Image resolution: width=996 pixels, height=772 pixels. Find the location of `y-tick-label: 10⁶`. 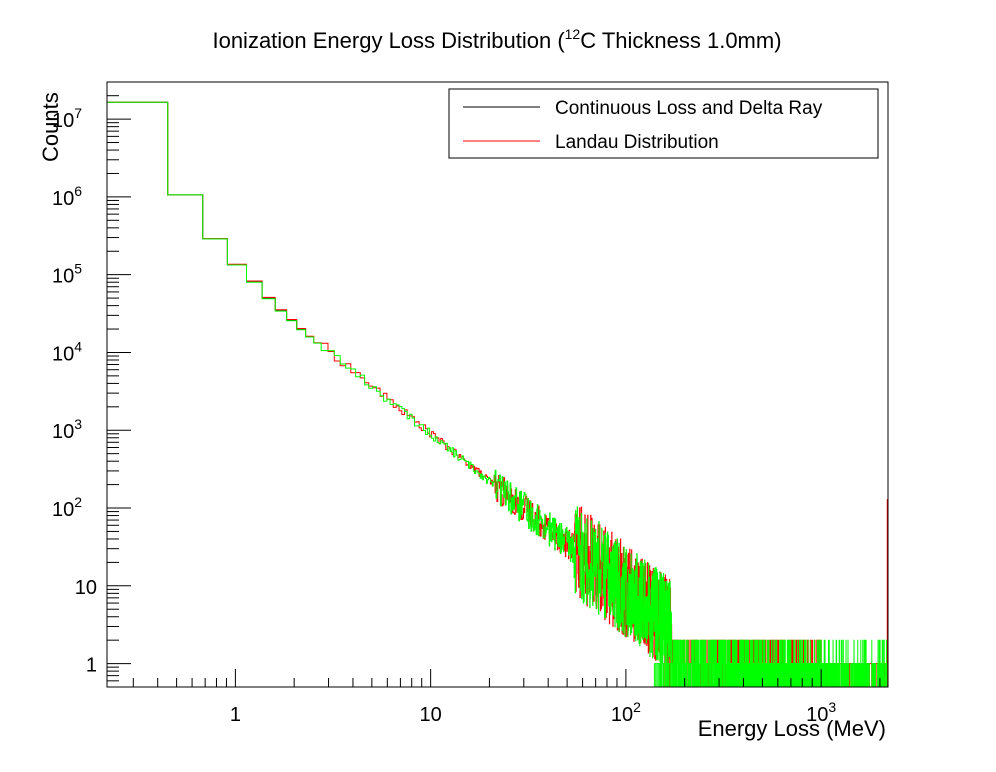

y-tick-label: 10⁶ is located at coordinates (67, 196).